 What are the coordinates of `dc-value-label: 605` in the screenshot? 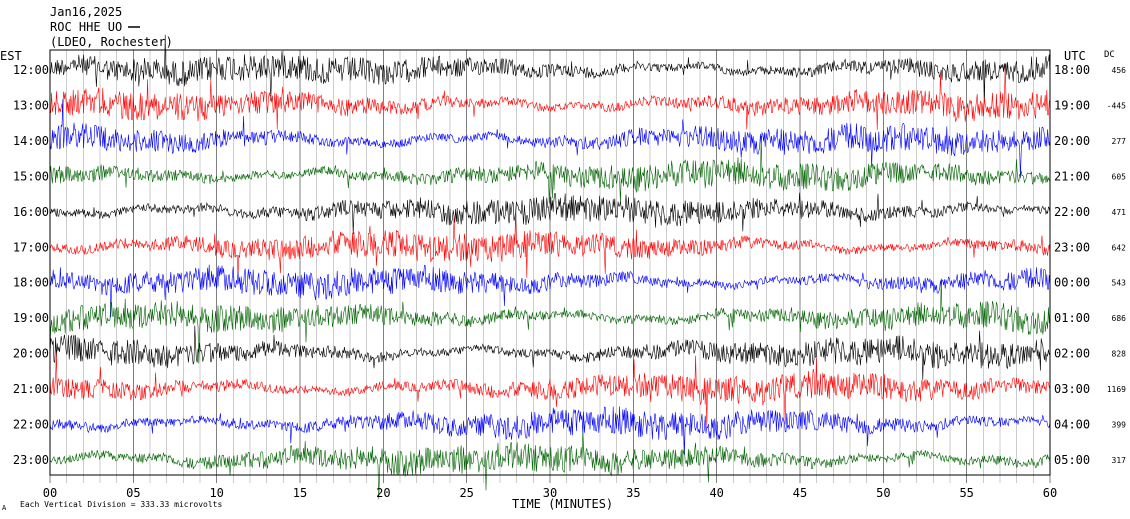 It's located at (1119, 176).